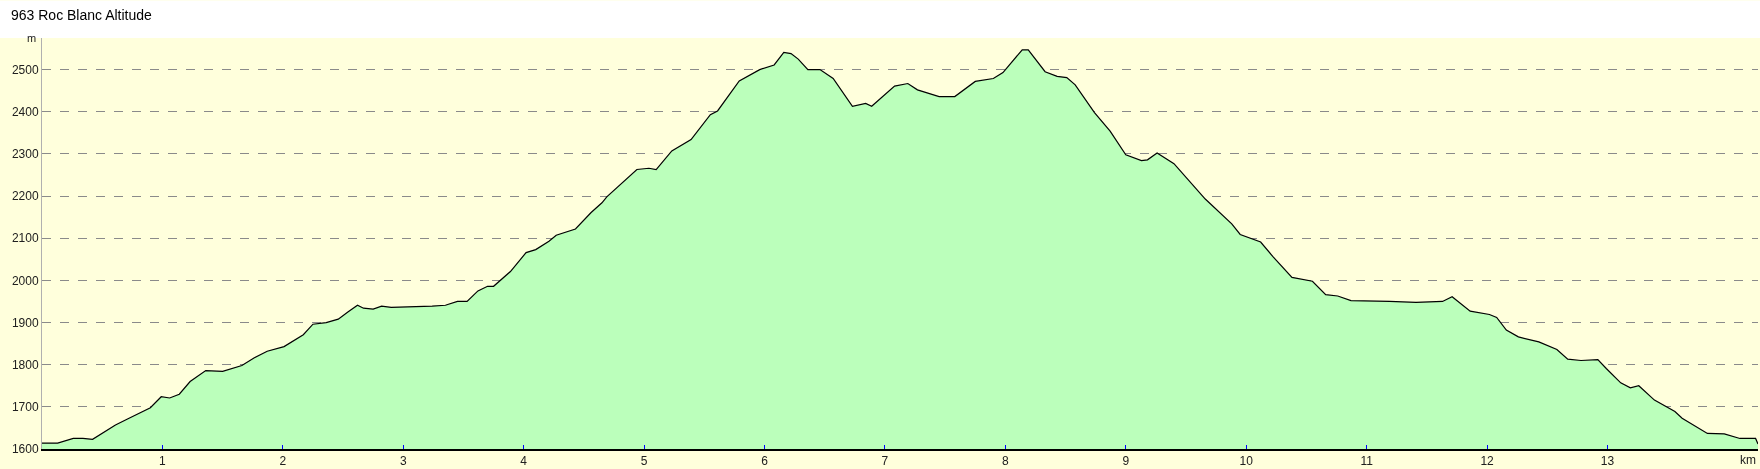  I want to click on x-tick-label: 5, so click(644, 461).